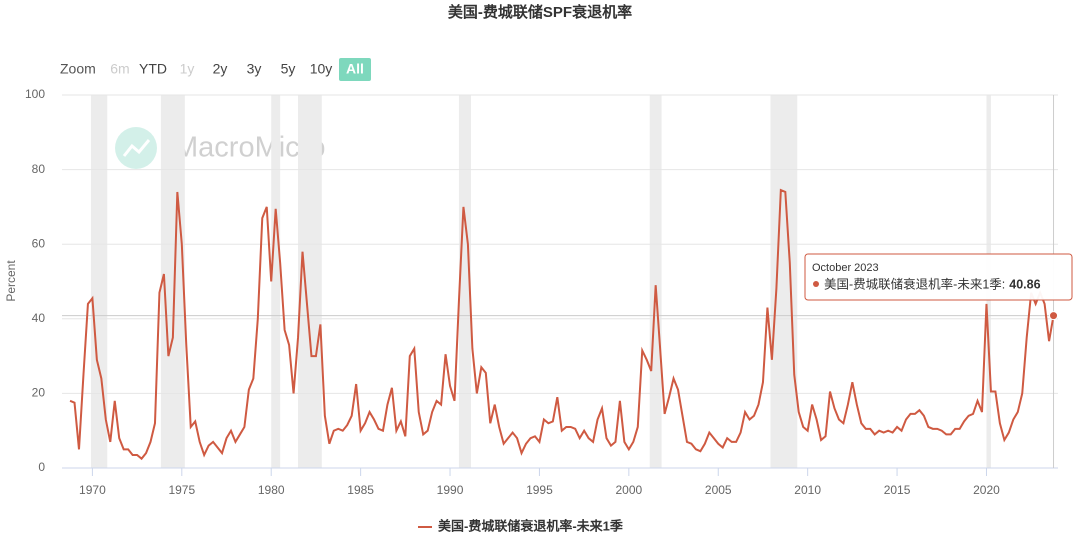 This screenshot has width=1080, height=543. Describe the element at coordinates (1024, 284) in the screenshot. I see `tooltip-value: 40.86` at that location.